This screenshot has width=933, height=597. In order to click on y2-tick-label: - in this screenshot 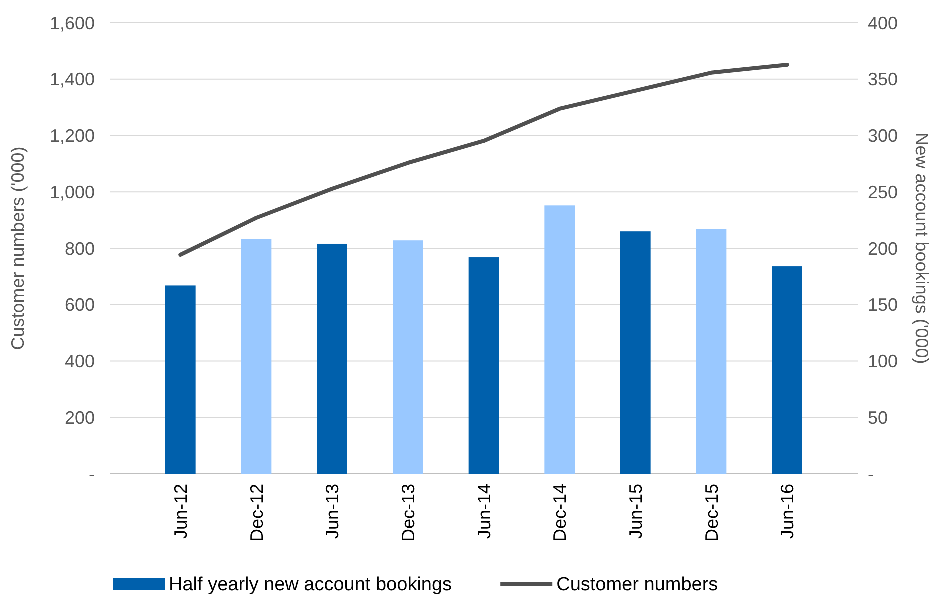, I will do `click(871, 474)`.